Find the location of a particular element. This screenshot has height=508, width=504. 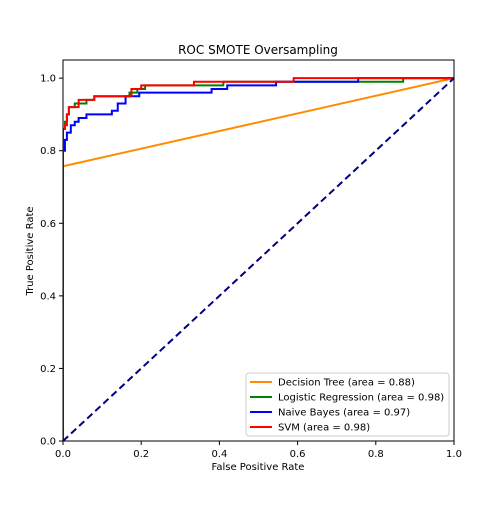

legend-label-1: Logistic Regression (area = 0.98) is located at coordinates (361, 398).